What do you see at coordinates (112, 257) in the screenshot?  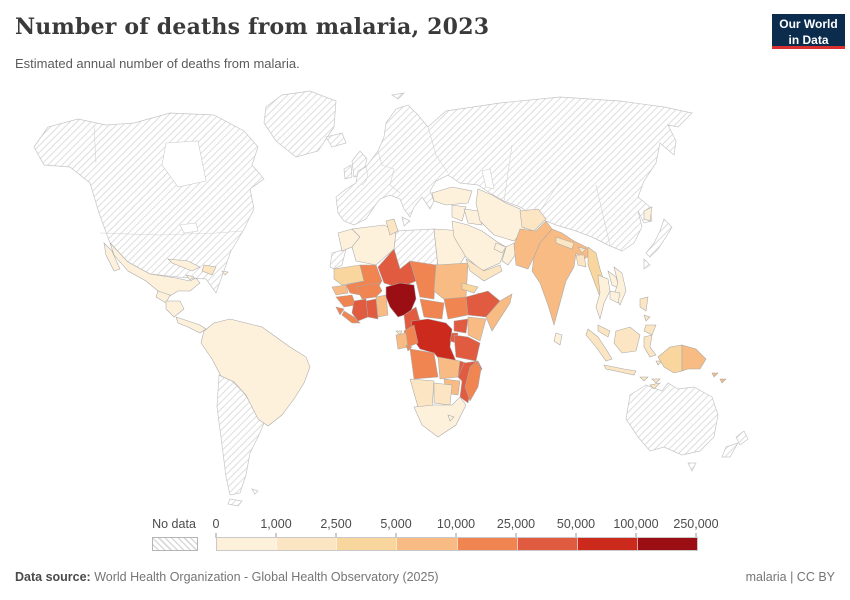 I see `country-baja` at bounding box center [112, 257].